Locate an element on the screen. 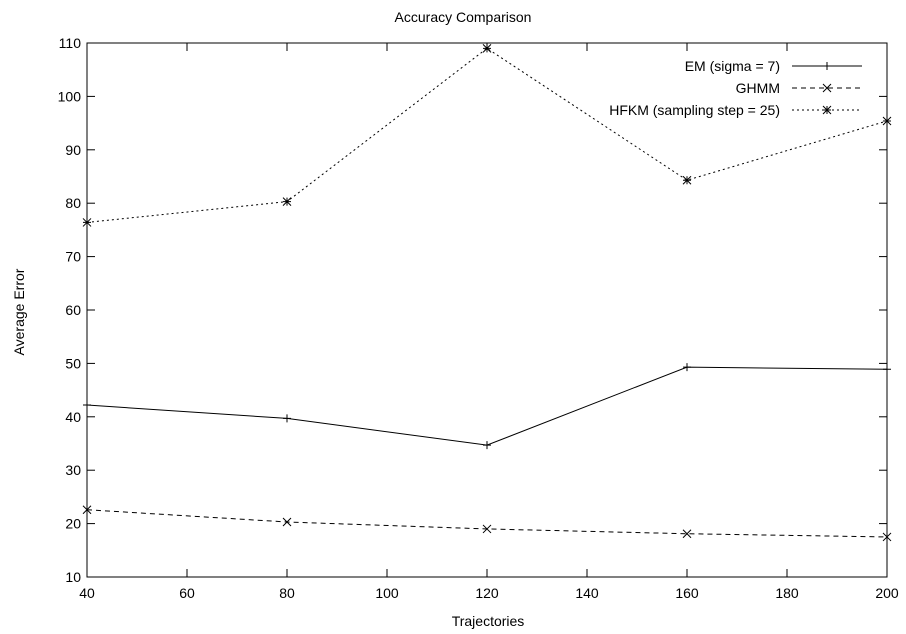  x-tick-label: 180 is located at coordinates (787, 593).